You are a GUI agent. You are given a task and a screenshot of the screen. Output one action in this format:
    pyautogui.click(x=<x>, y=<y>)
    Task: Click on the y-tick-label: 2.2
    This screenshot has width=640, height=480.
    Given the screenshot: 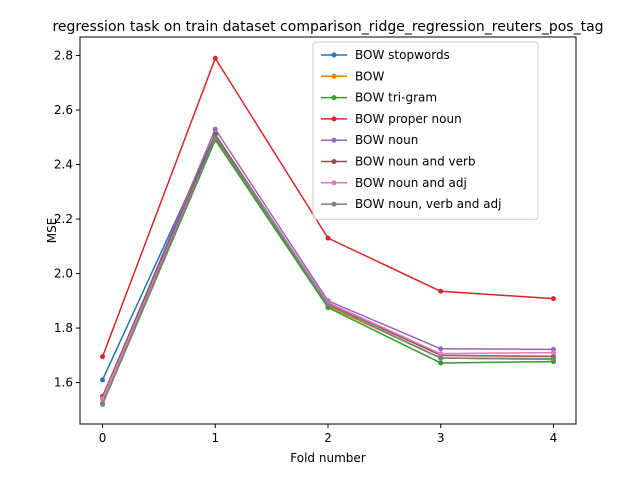 What is the action you would take?
    pyautogui.click(x=63, y=219)
    